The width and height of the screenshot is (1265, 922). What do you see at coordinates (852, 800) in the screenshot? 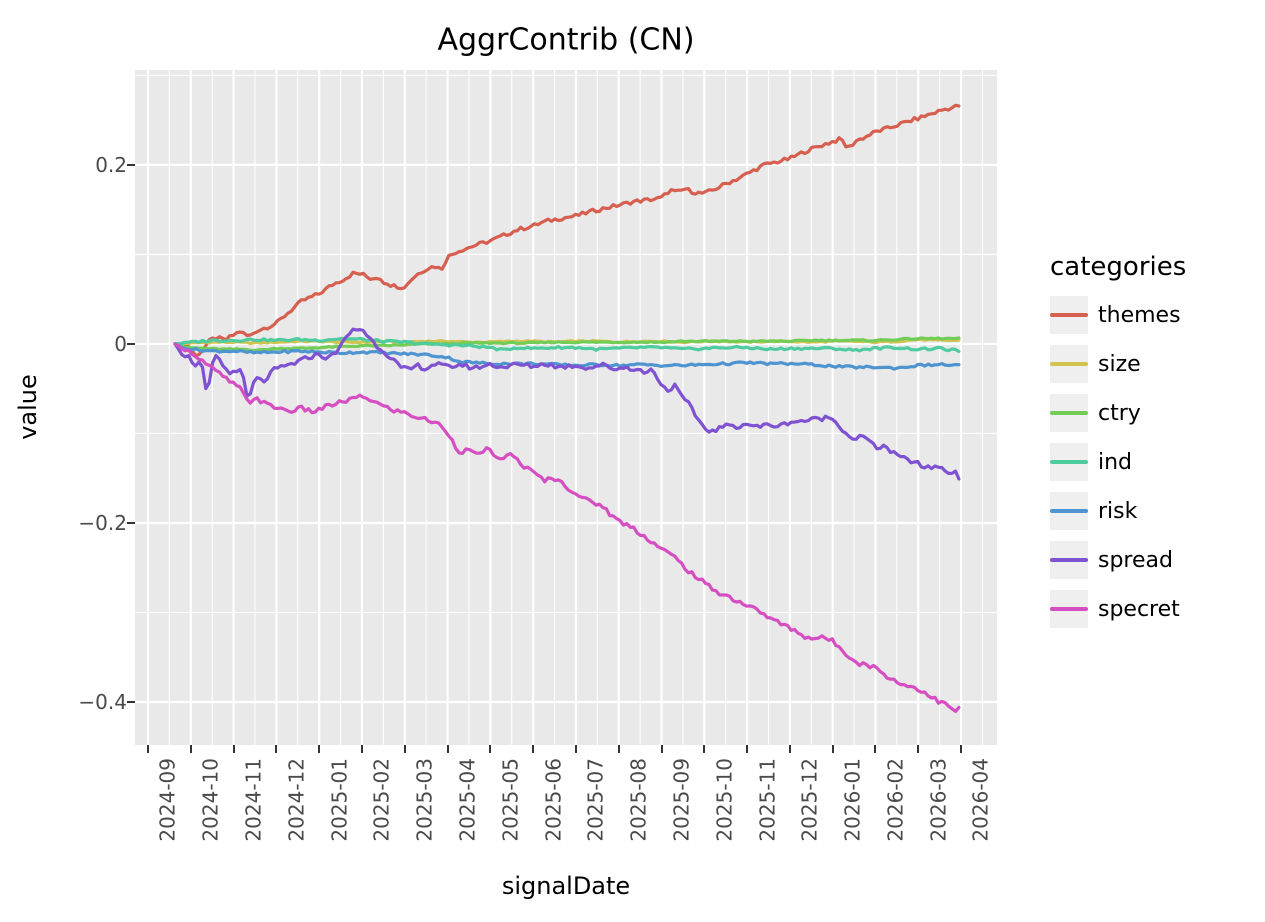
I see `x-tick-label: 2026-01` at bounding box center [852, 800].